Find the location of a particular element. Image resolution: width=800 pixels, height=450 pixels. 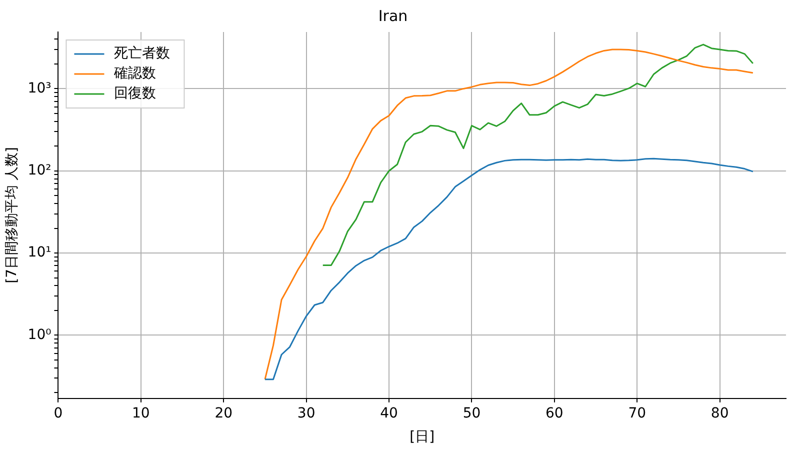

y-tick-label: 10² is located at coordinates (40, 170).